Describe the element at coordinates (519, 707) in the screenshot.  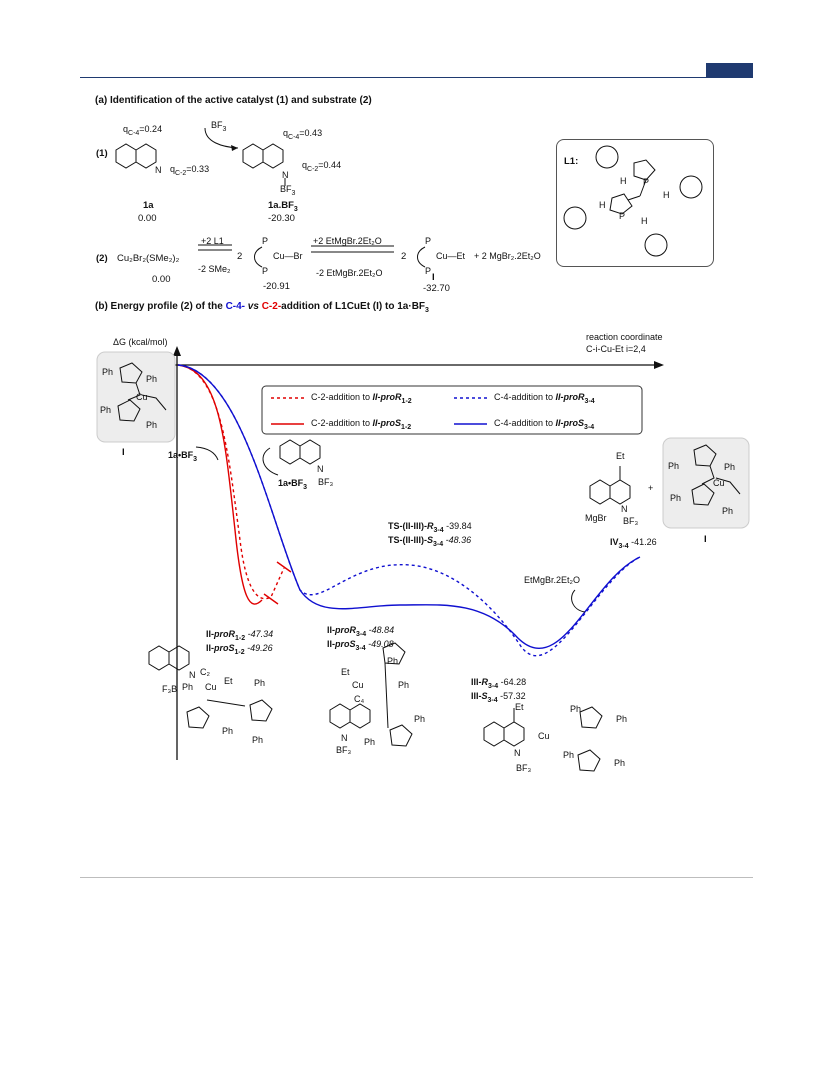
I see `iii-et: Et` at that location.